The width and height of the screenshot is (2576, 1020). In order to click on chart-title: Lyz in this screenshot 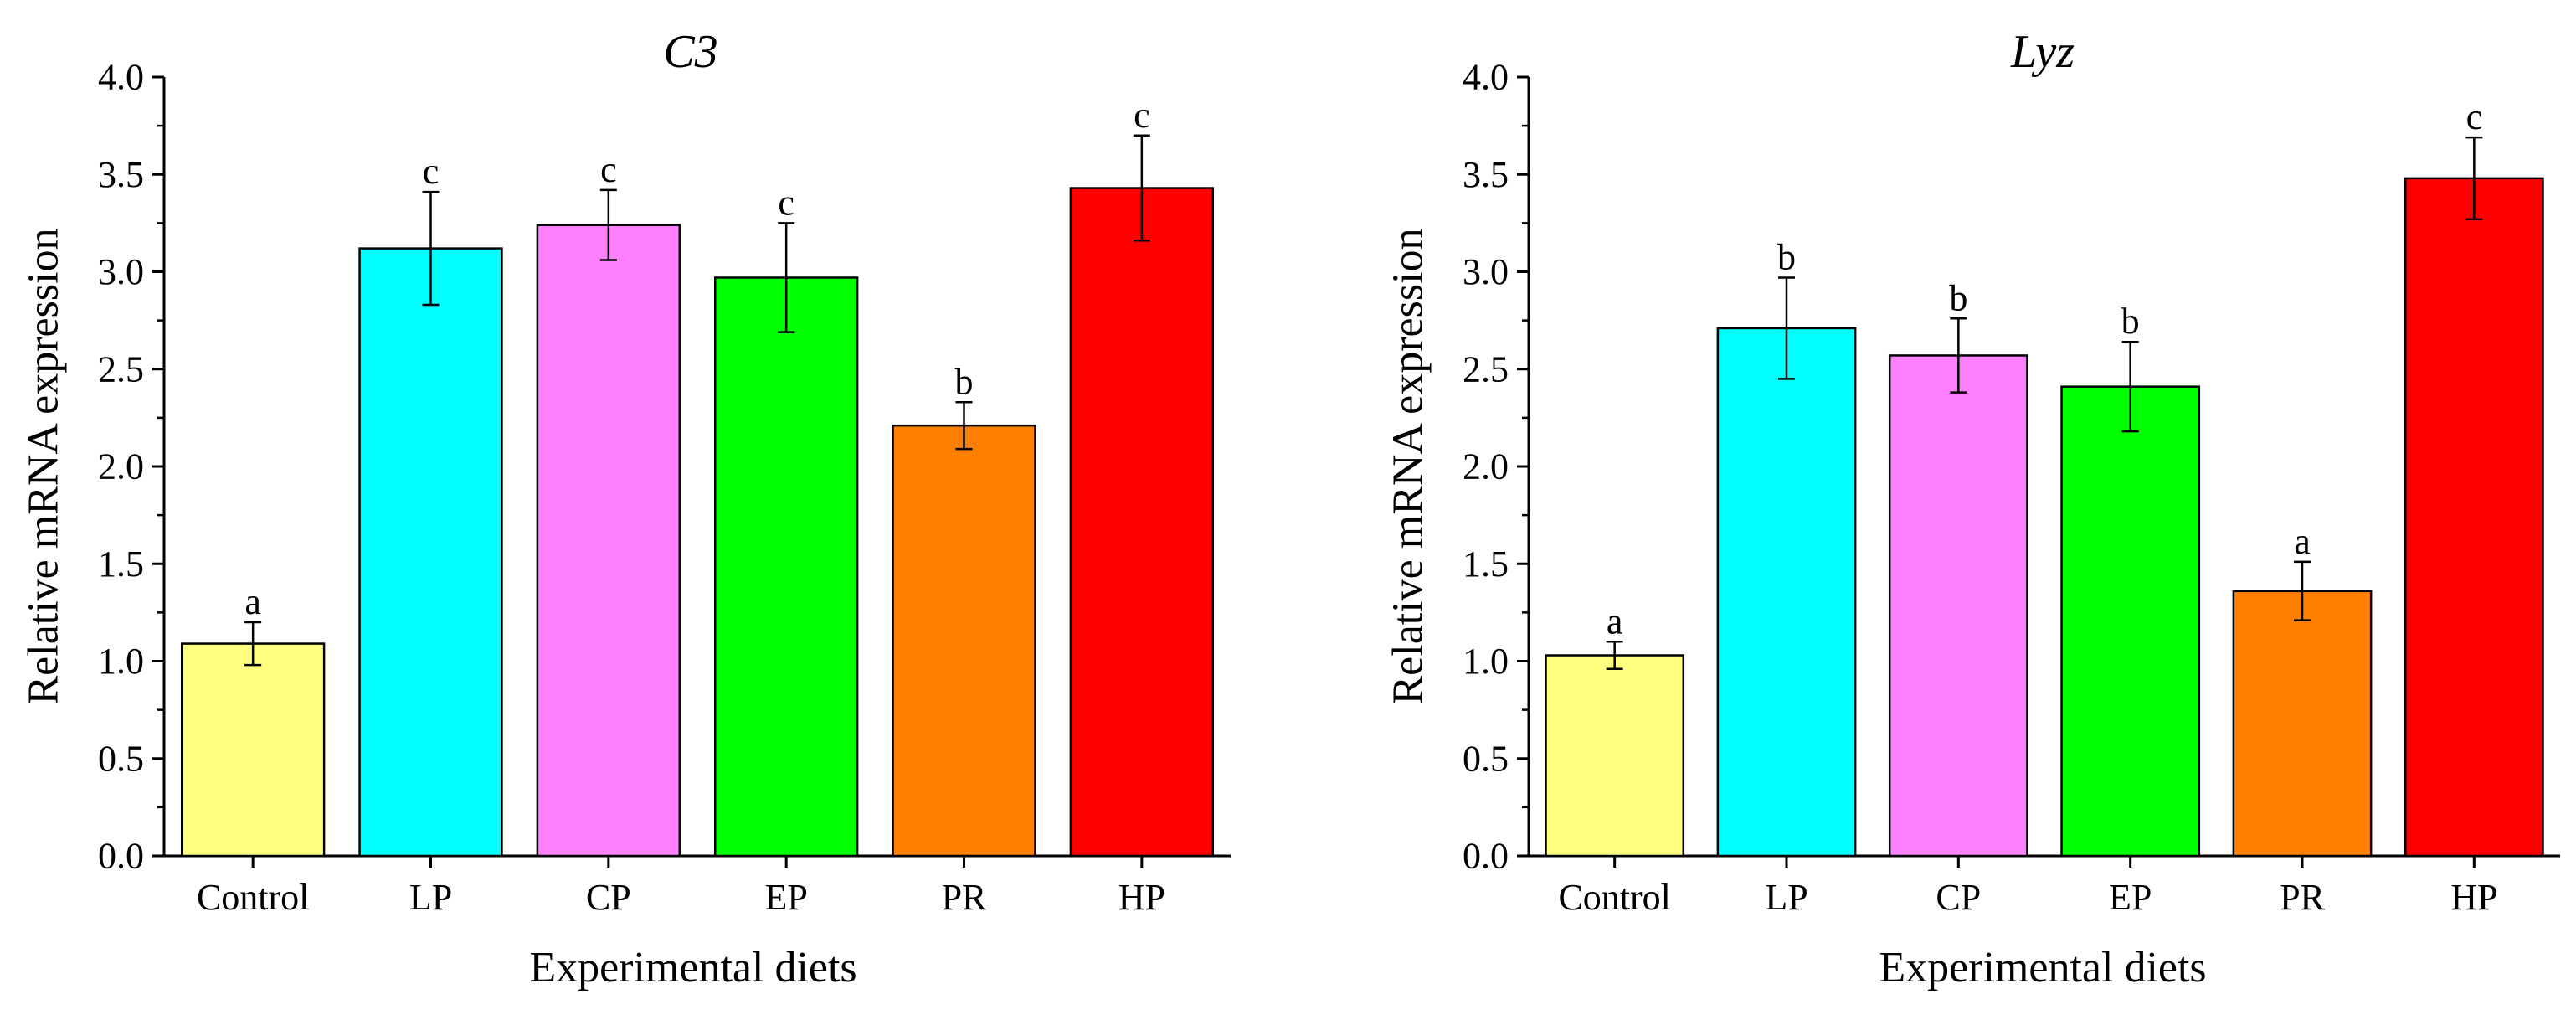, I will do `click(2043, 52)`.